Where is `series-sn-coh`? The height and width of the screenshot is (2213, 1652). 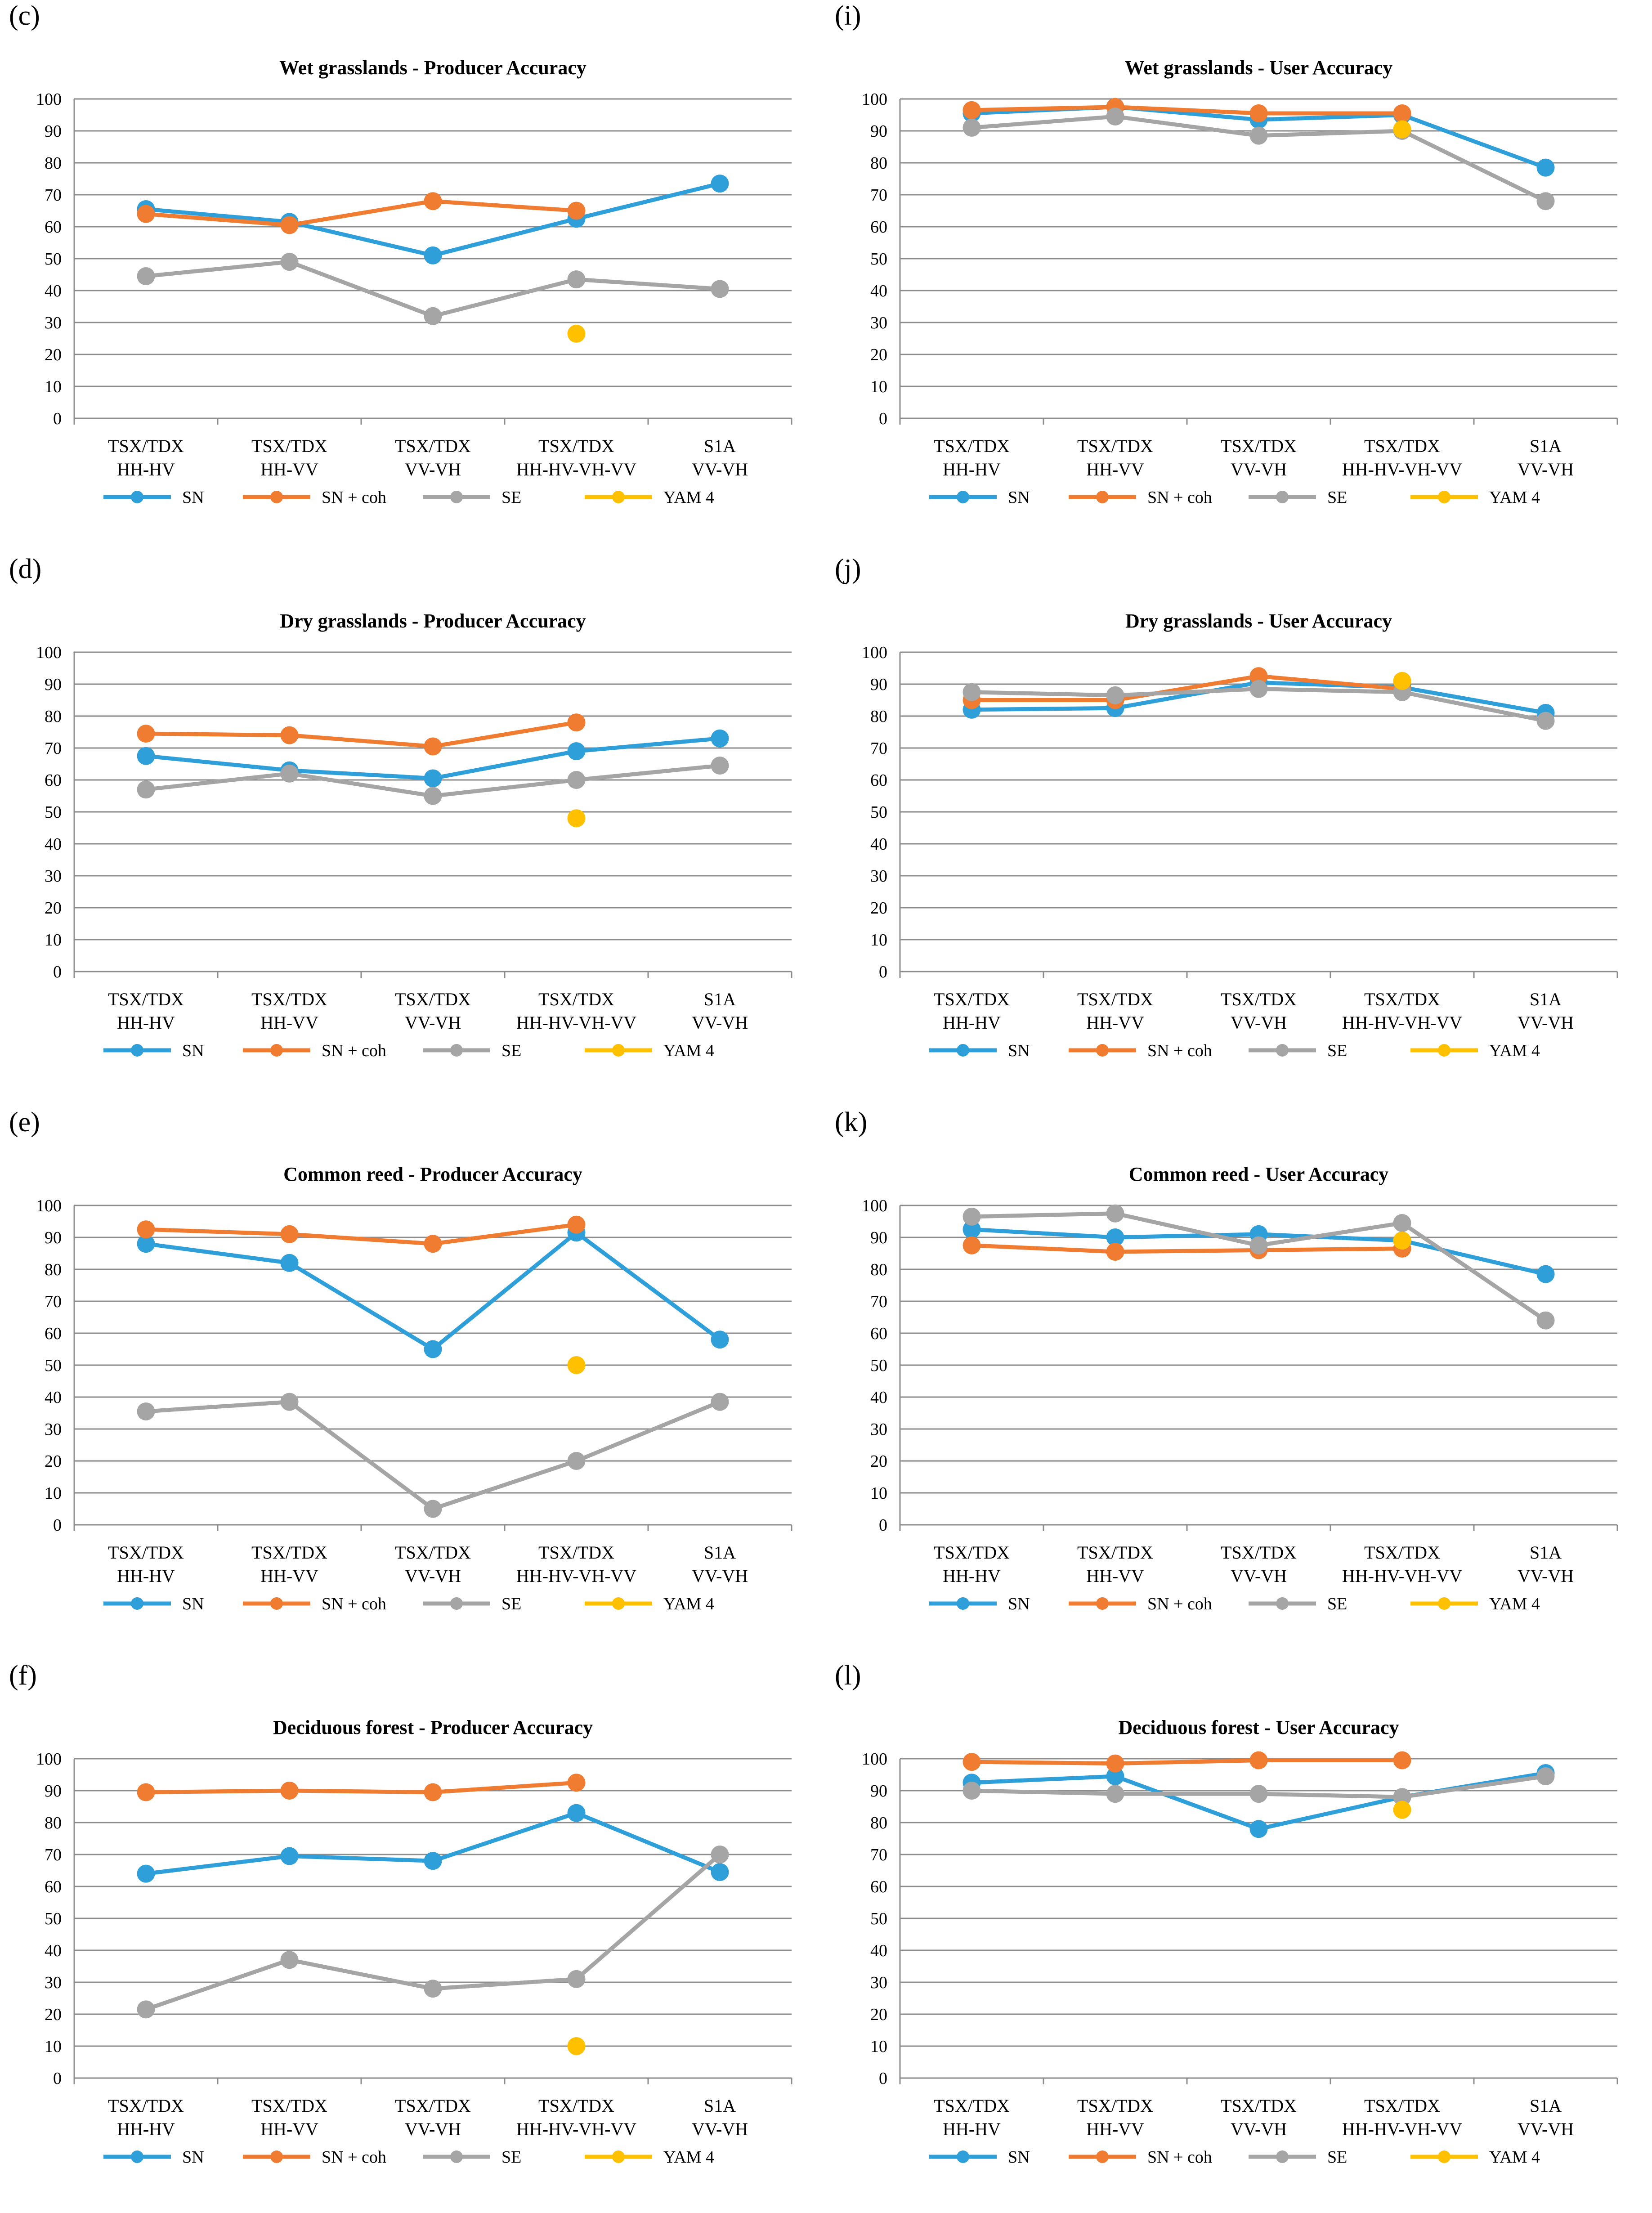
series-sn-coh is located at coordinates (361, 213).